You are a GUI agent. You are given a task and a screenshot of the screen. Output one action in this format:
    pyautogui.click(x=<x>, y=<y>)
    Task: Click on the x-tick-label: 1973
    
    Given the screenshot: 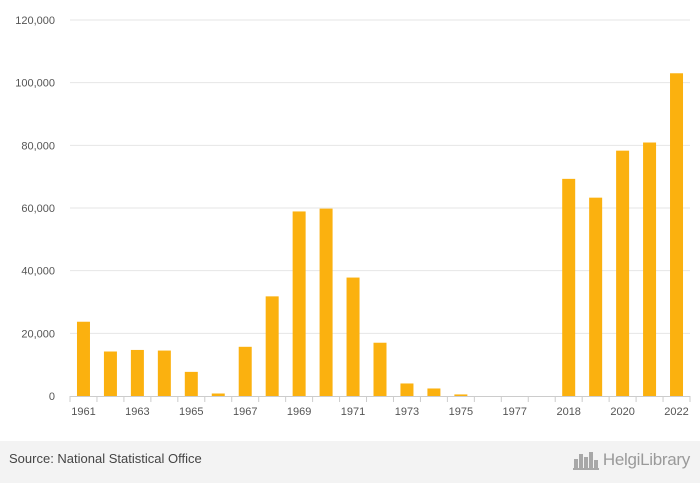 What is the action you would take?
    pyautogui.click(x=407, y=412)
    